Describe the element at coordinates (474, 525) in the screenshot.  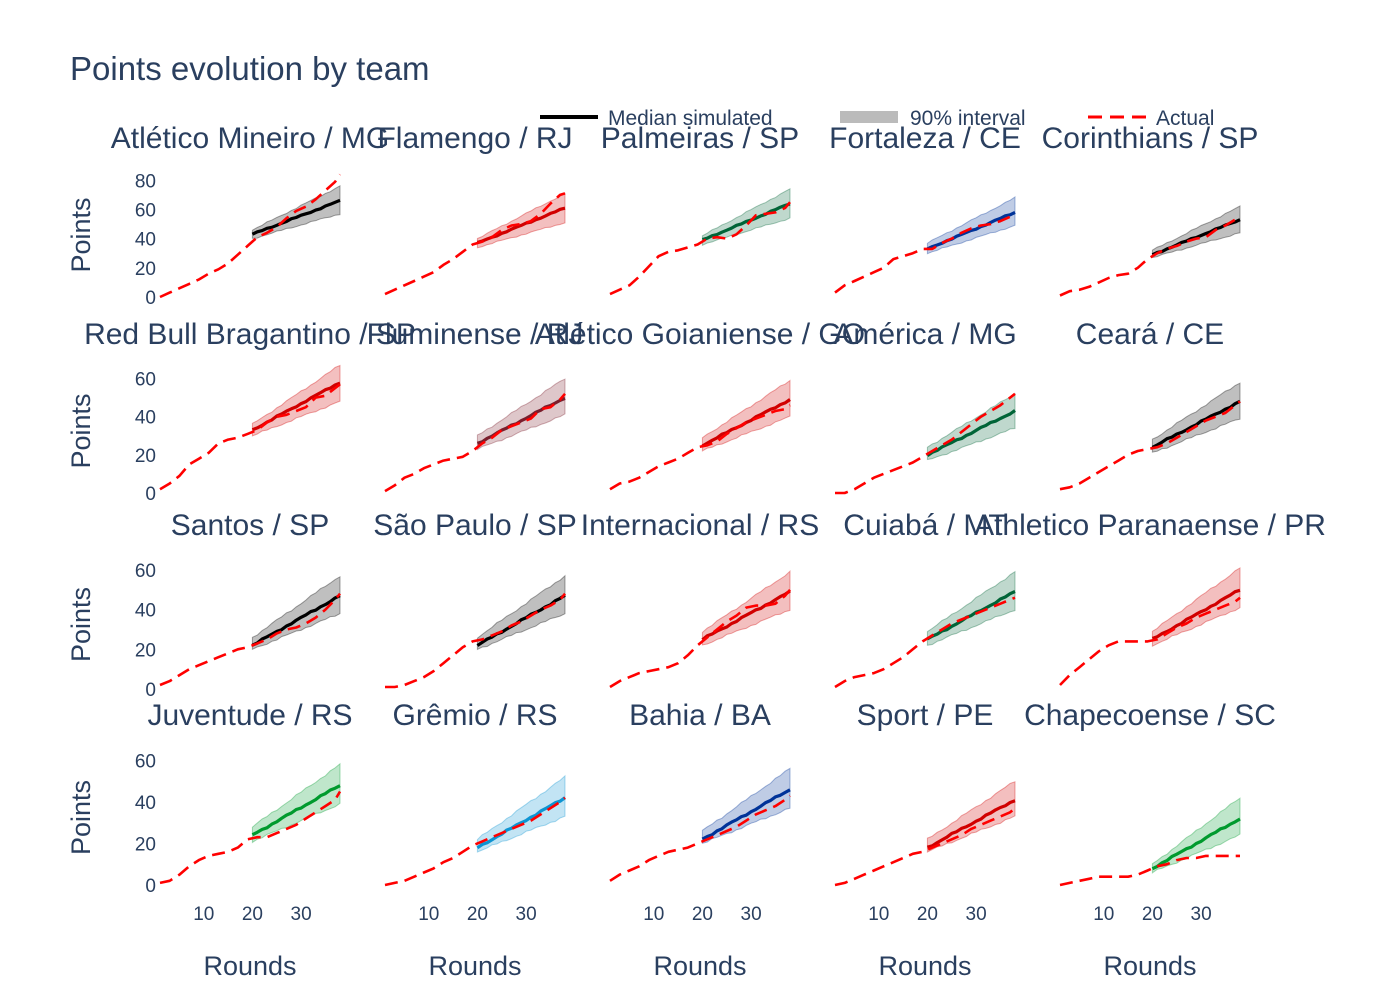
I see `panel-title: São Paulo / SP` at that location.